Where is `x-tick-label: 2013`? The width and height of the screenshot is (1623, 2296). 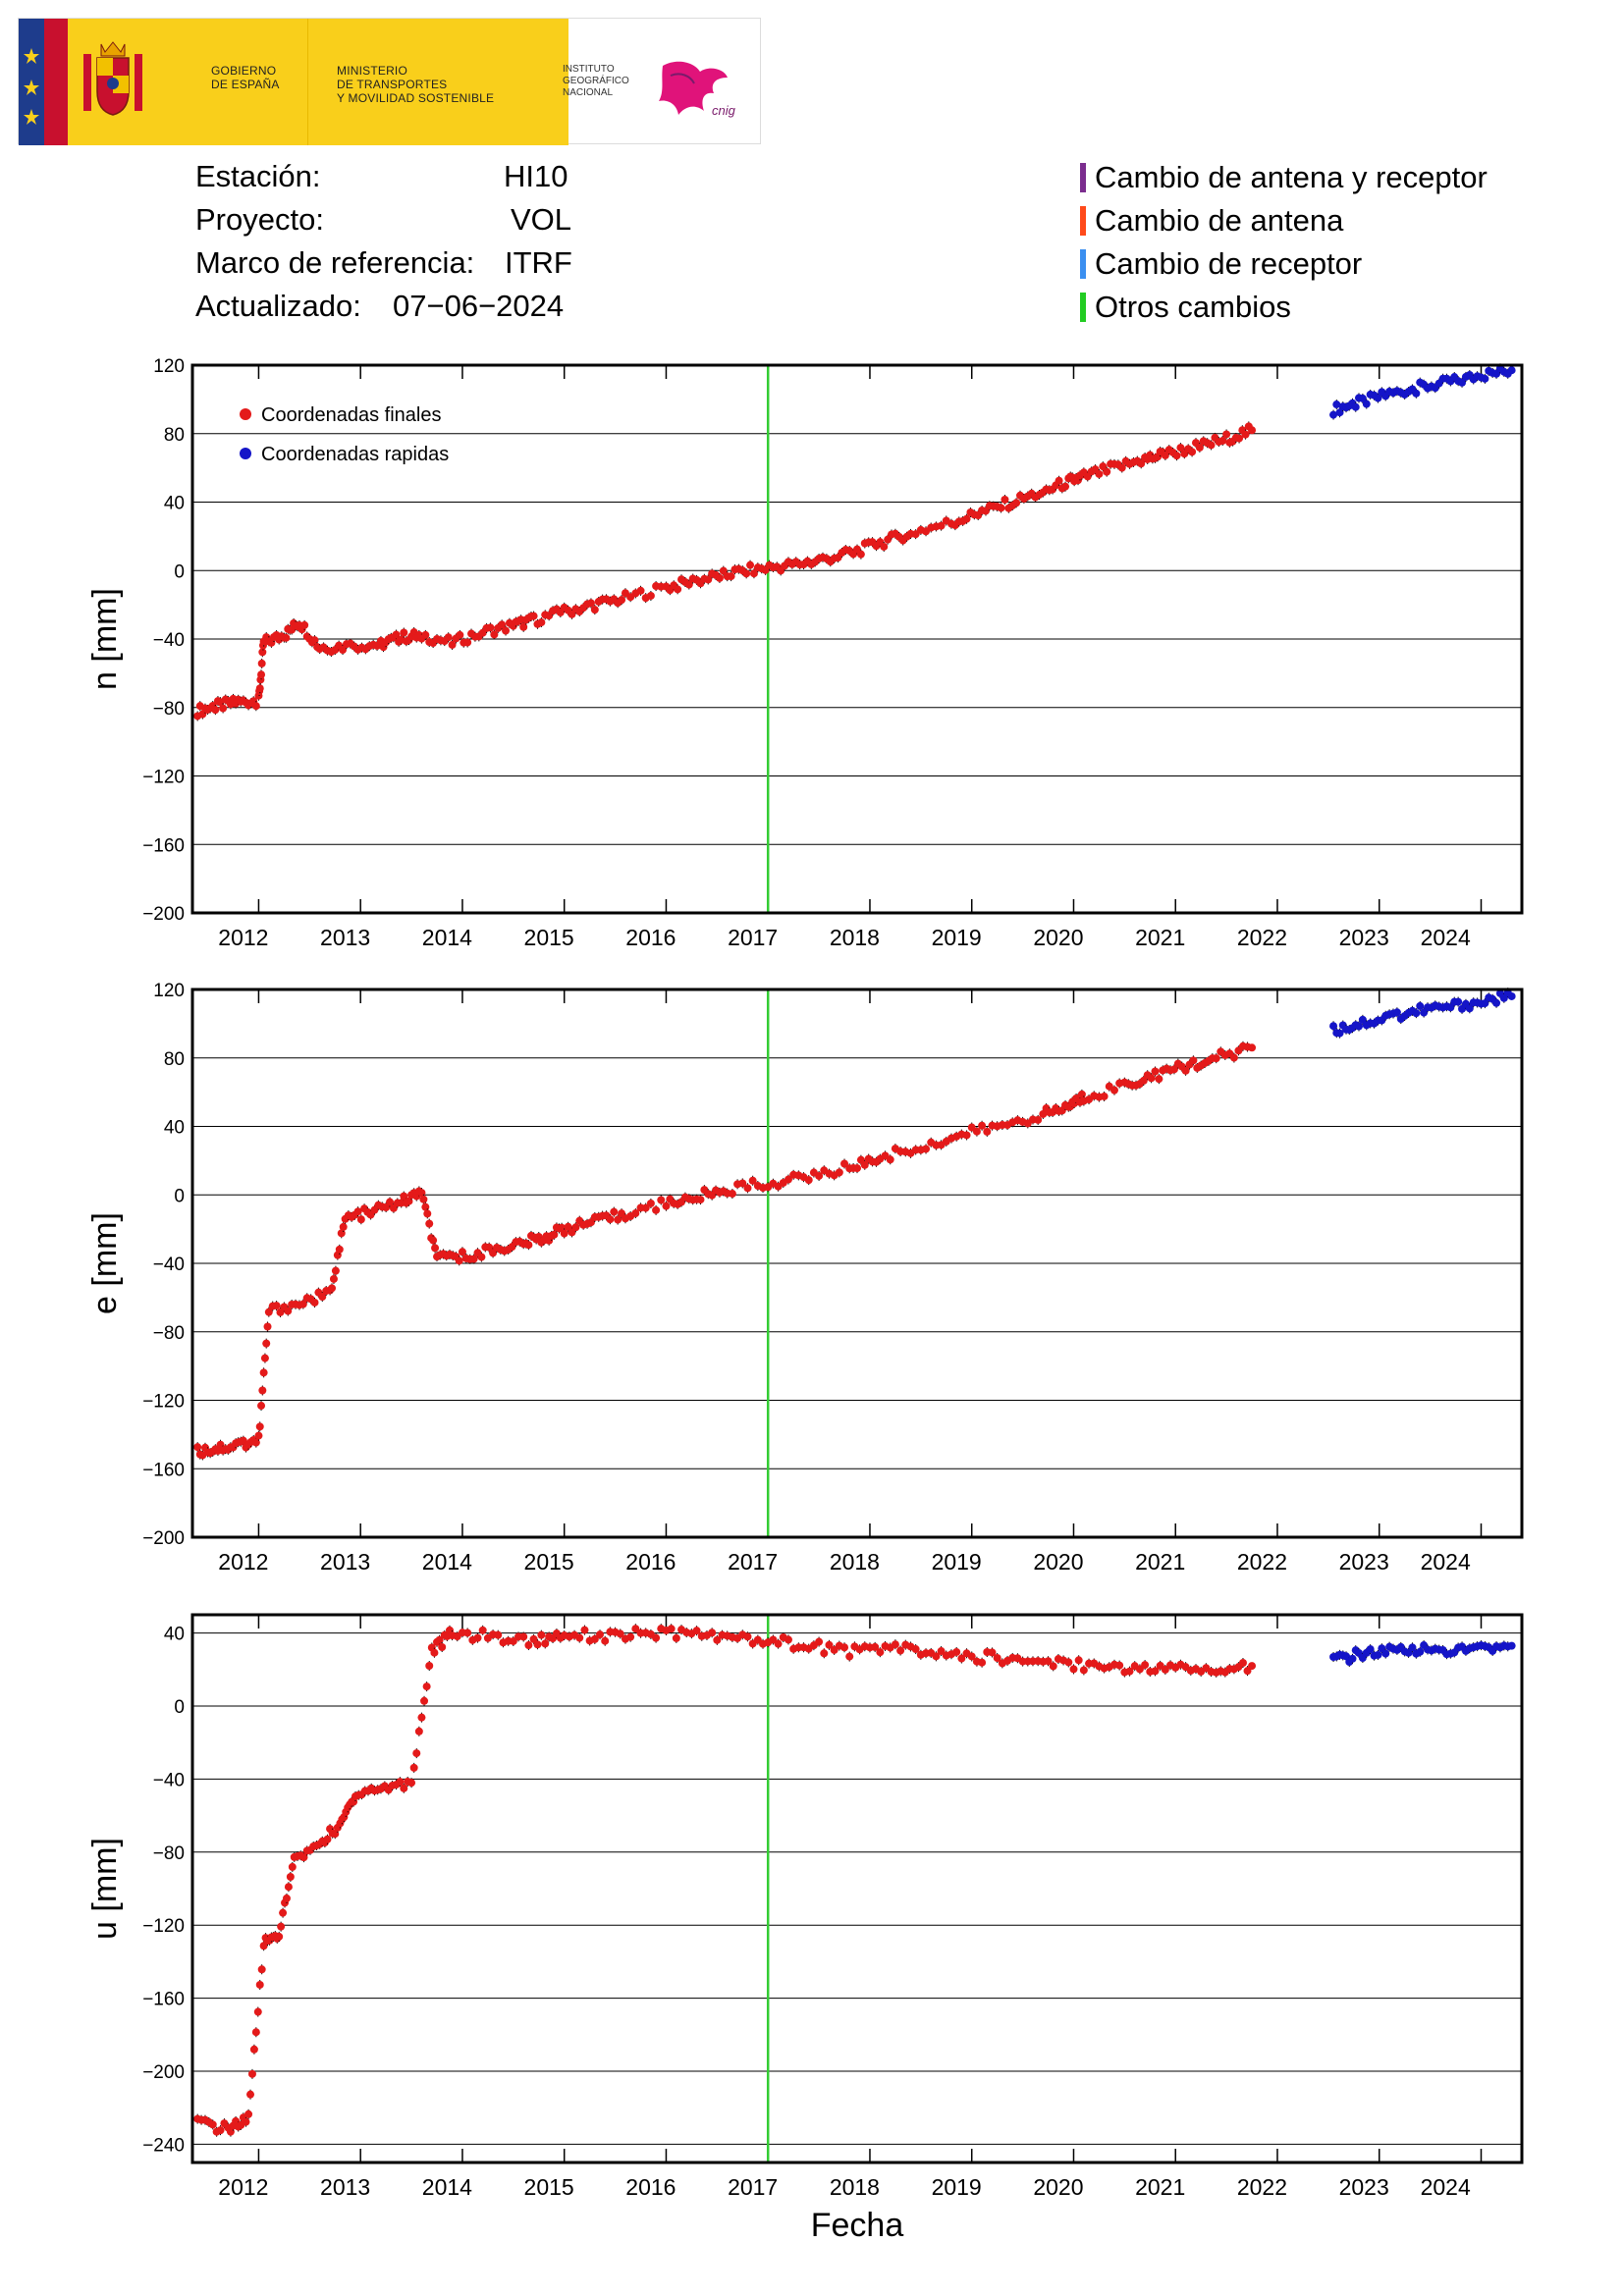 x-tick-label: 2013 is located at coordinates (345, 2187).